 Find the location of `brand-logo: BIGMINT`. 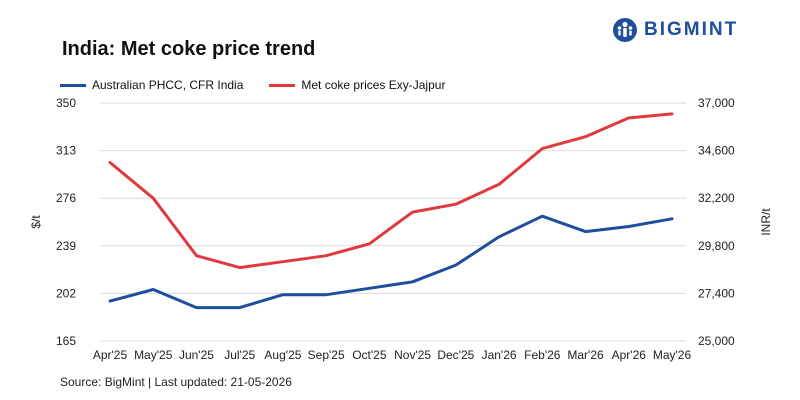

brand-logo: BIGMINT is located at coordinates (675, 30).